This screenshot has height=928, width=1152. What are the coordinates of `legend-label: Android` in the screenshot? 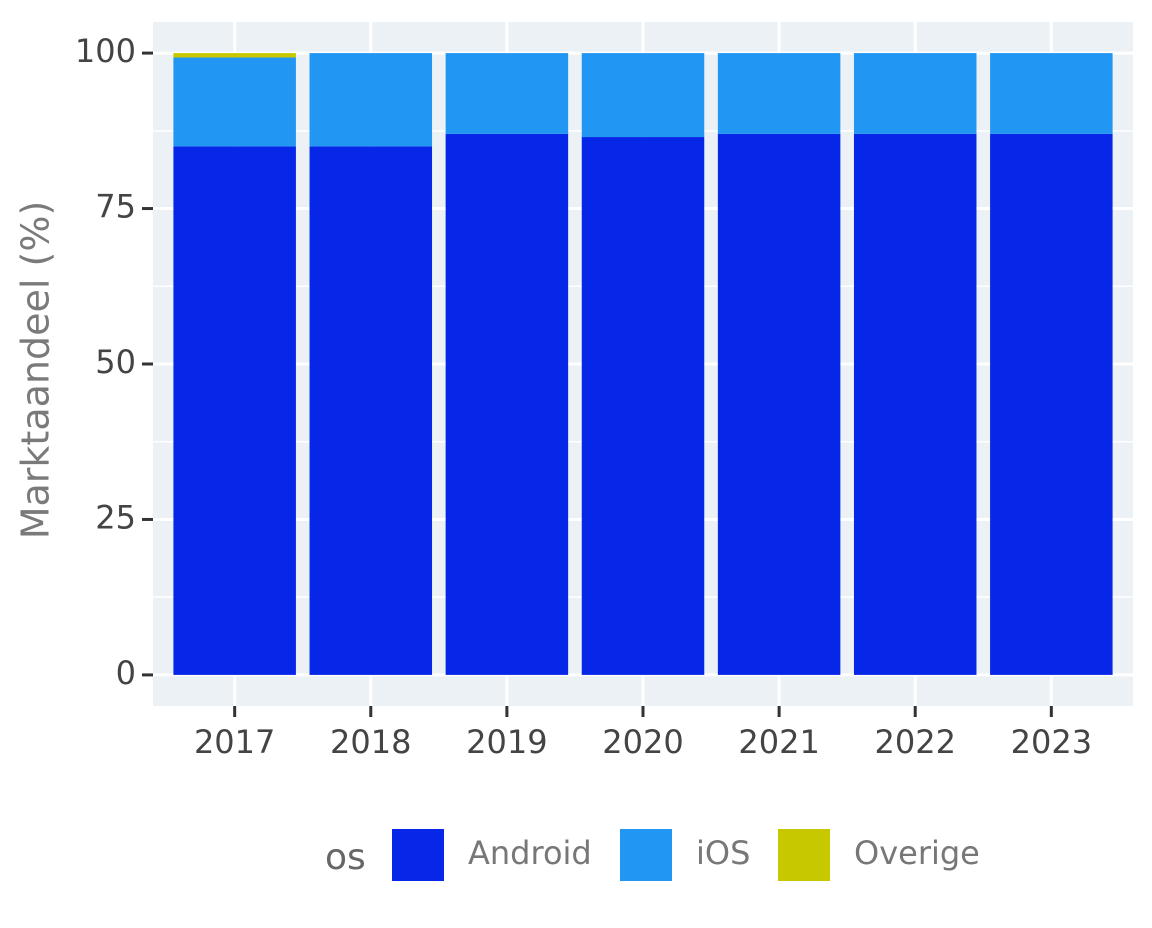 It's located at (530, 853).